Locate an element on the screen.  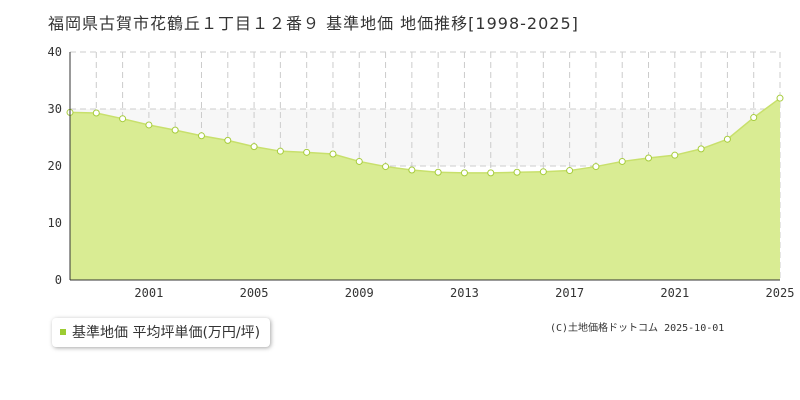
x-tick-label: 2013 is located at coordinates (464, 293).